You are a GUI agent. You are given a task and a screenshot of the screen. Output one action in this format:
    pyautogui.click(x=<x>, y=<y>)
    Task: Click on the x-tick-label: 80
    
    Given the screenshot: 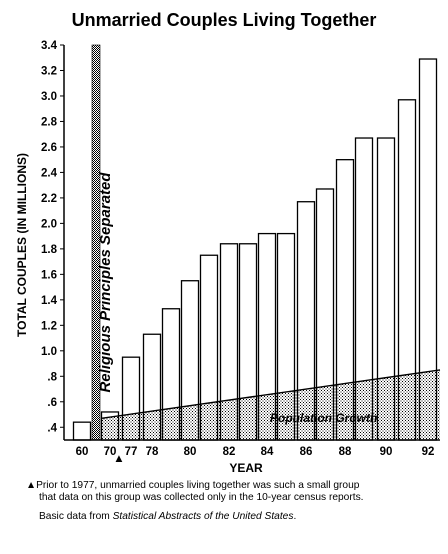 What is the action you would take?
    pyautogui.click(x=190, y=452)
    